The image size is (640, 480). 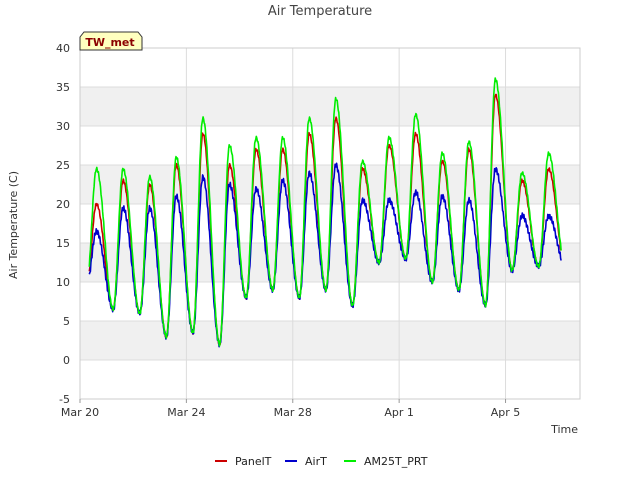 I want to click on x-tick-label: Mar 28, so click(x=293, y=412).